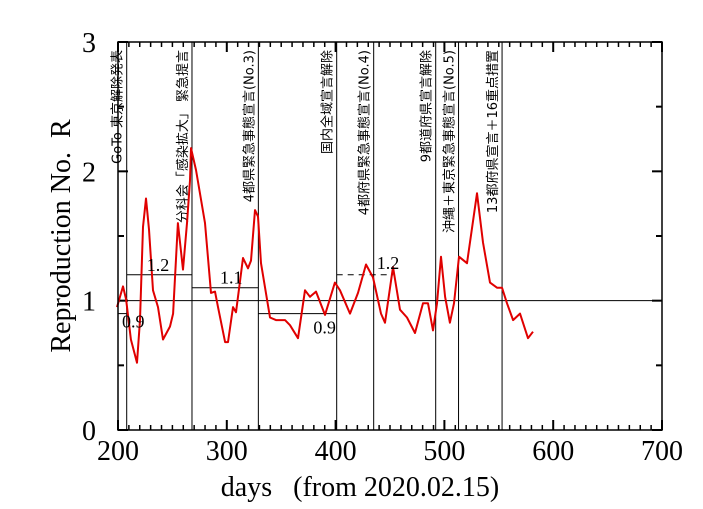  What do you see at coordinates (249, 126) in the screenshot?
I see `event-label: 4都県緊急事態宣言(No.3)` at bounding box center [249, 126].